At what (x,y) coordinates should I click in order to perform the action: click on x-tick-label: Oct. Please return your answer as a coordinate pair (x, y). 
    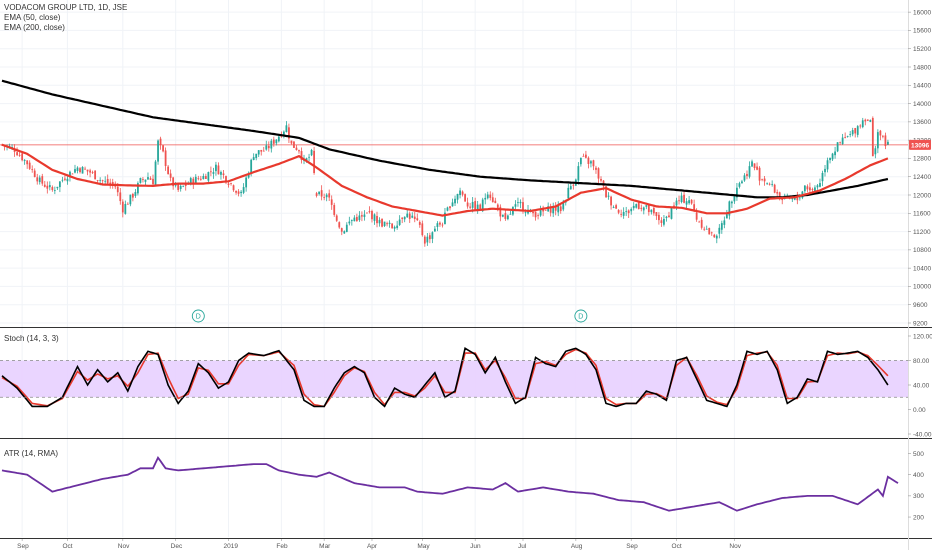
    Looking at the image, I should click on (677, 546).